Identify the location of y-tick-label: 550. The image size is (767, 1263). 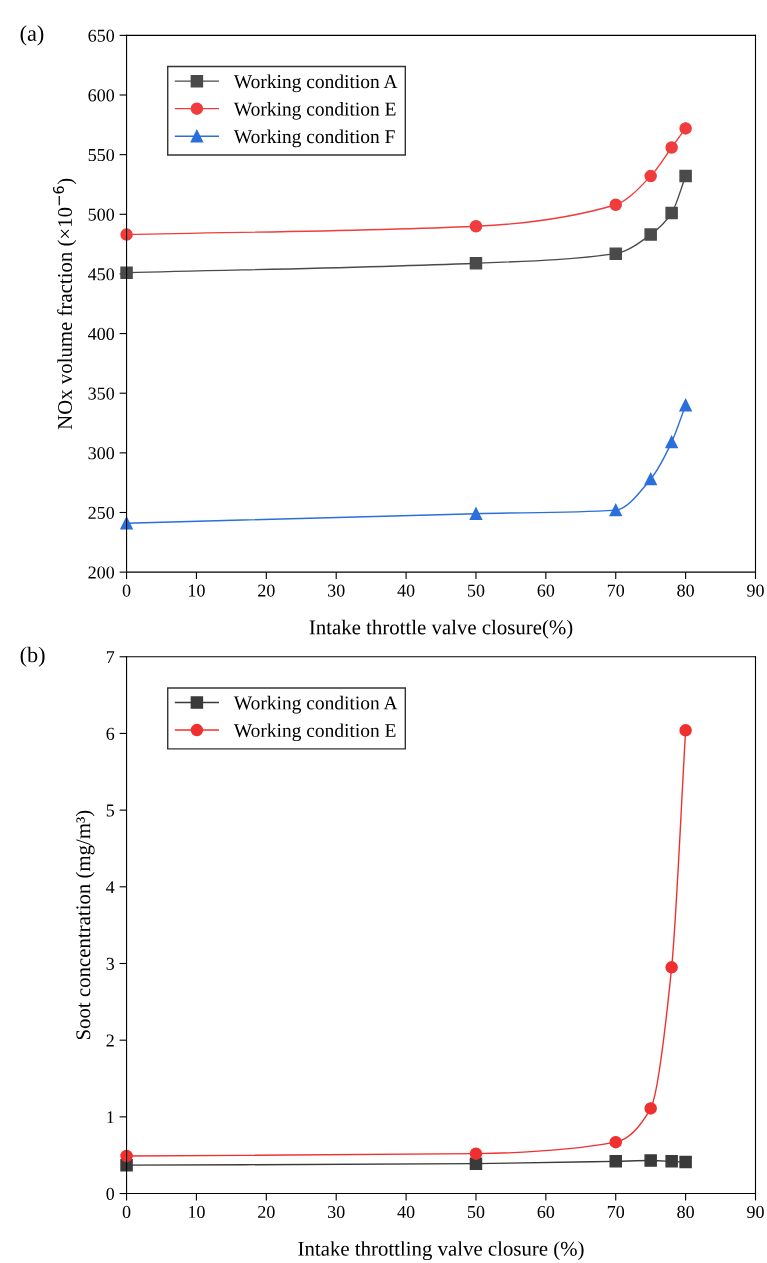
(101, 155).